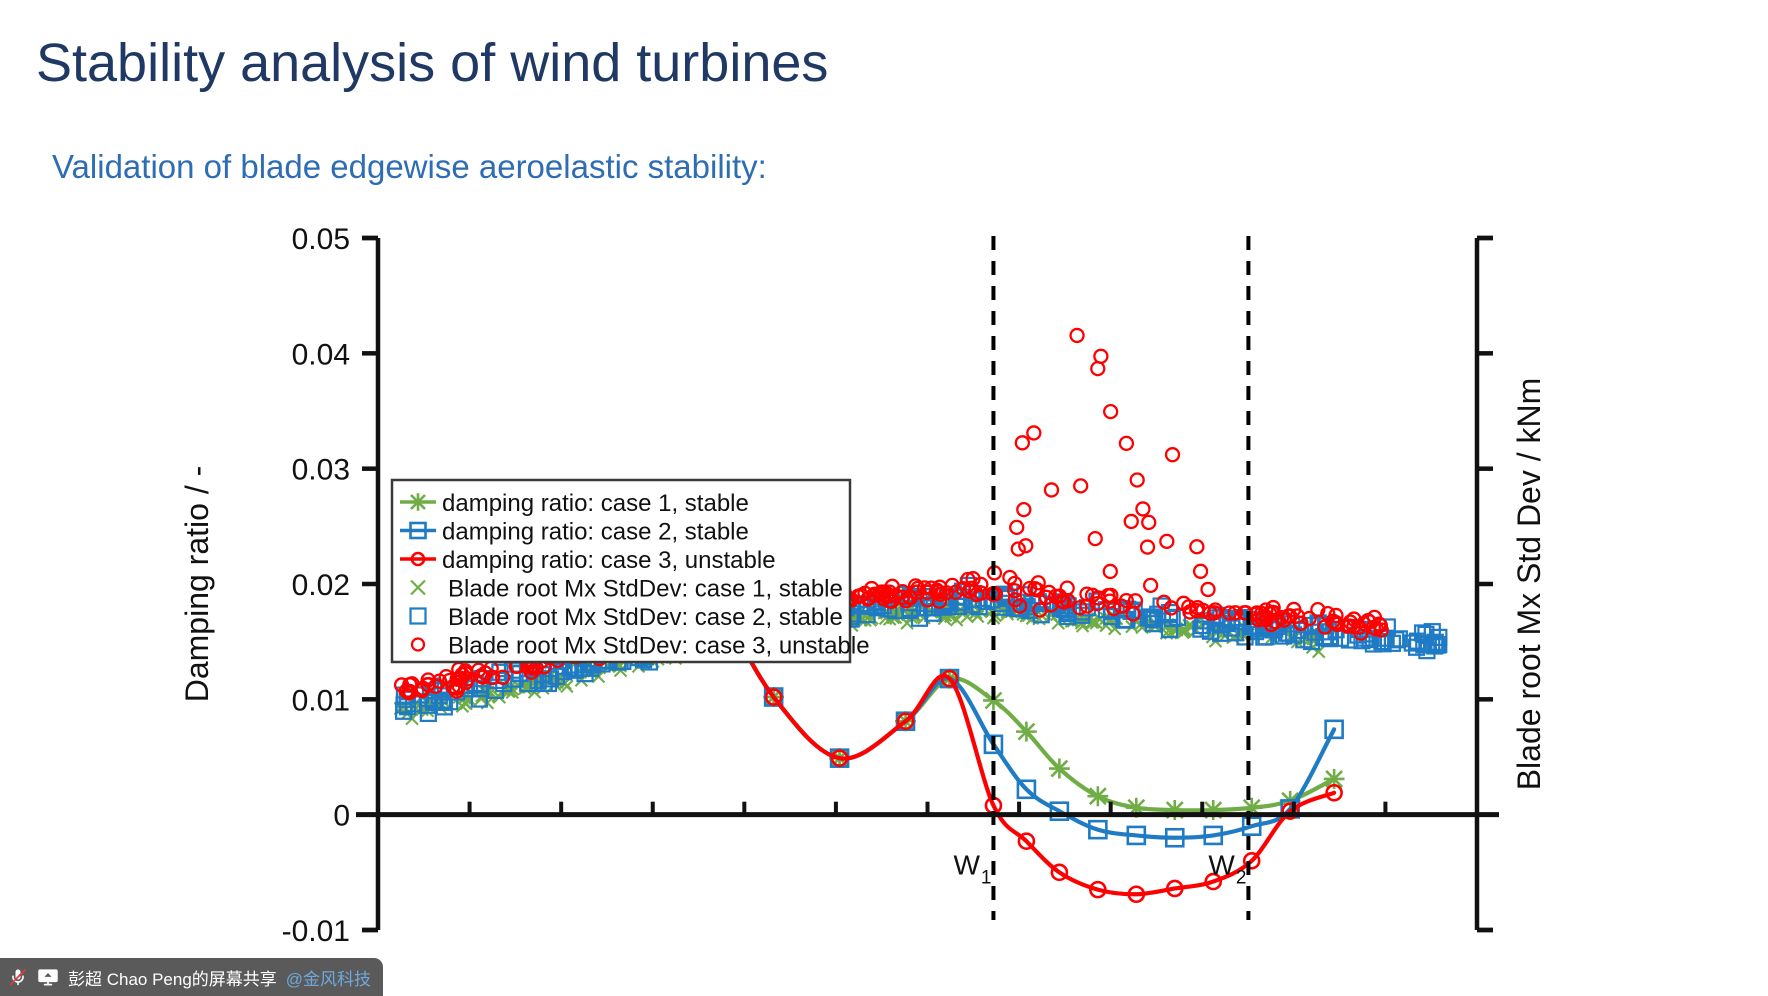  Describe the element at coordinates (321, 239) in the screenshot. I see `y-tick-label: 0.05` at that location.